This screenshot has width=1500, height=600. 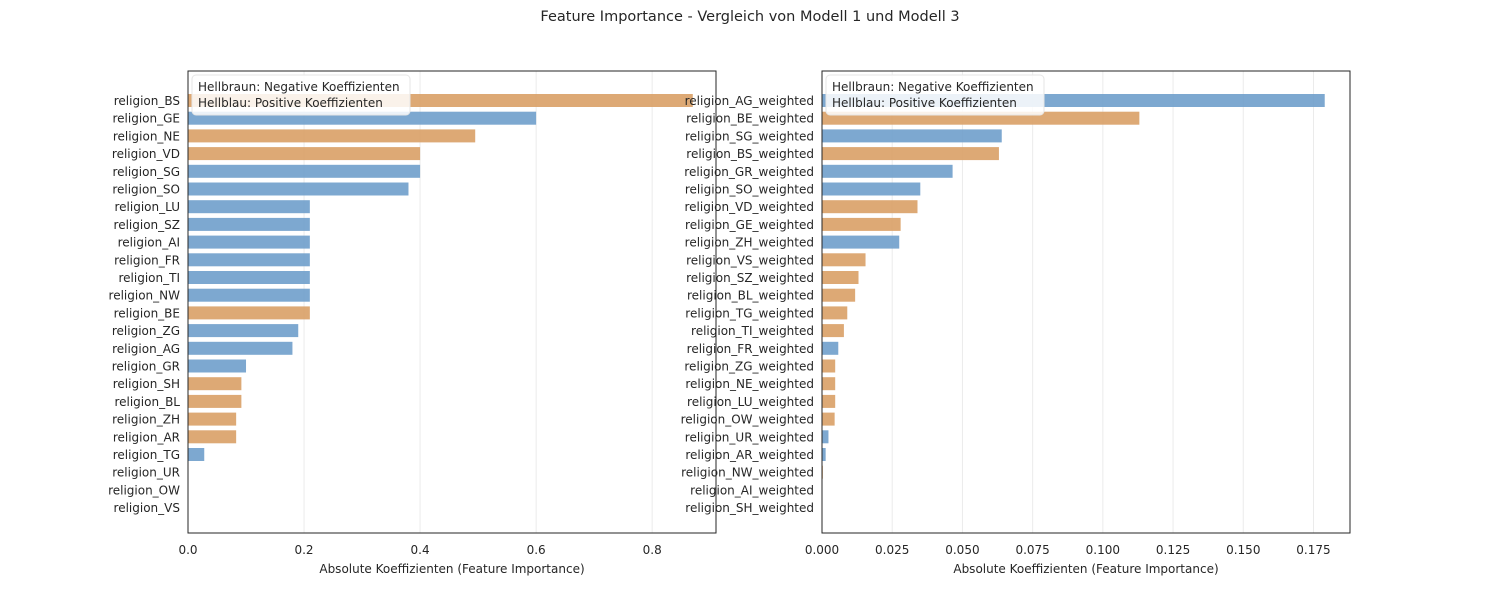 I want to click on x-tick-label: 0.075, so click(x=1032, y=550).